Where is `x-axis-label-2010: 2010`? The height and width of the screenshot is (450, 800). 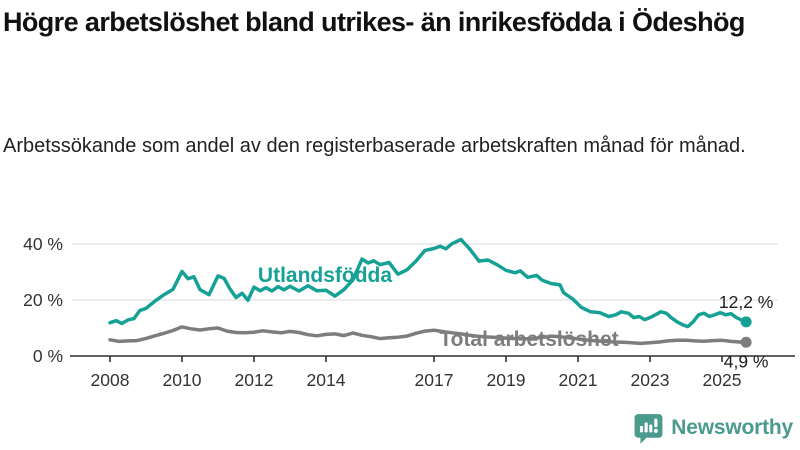
x-axis-label-2010: 2010 is located at coordinates (182, 380).